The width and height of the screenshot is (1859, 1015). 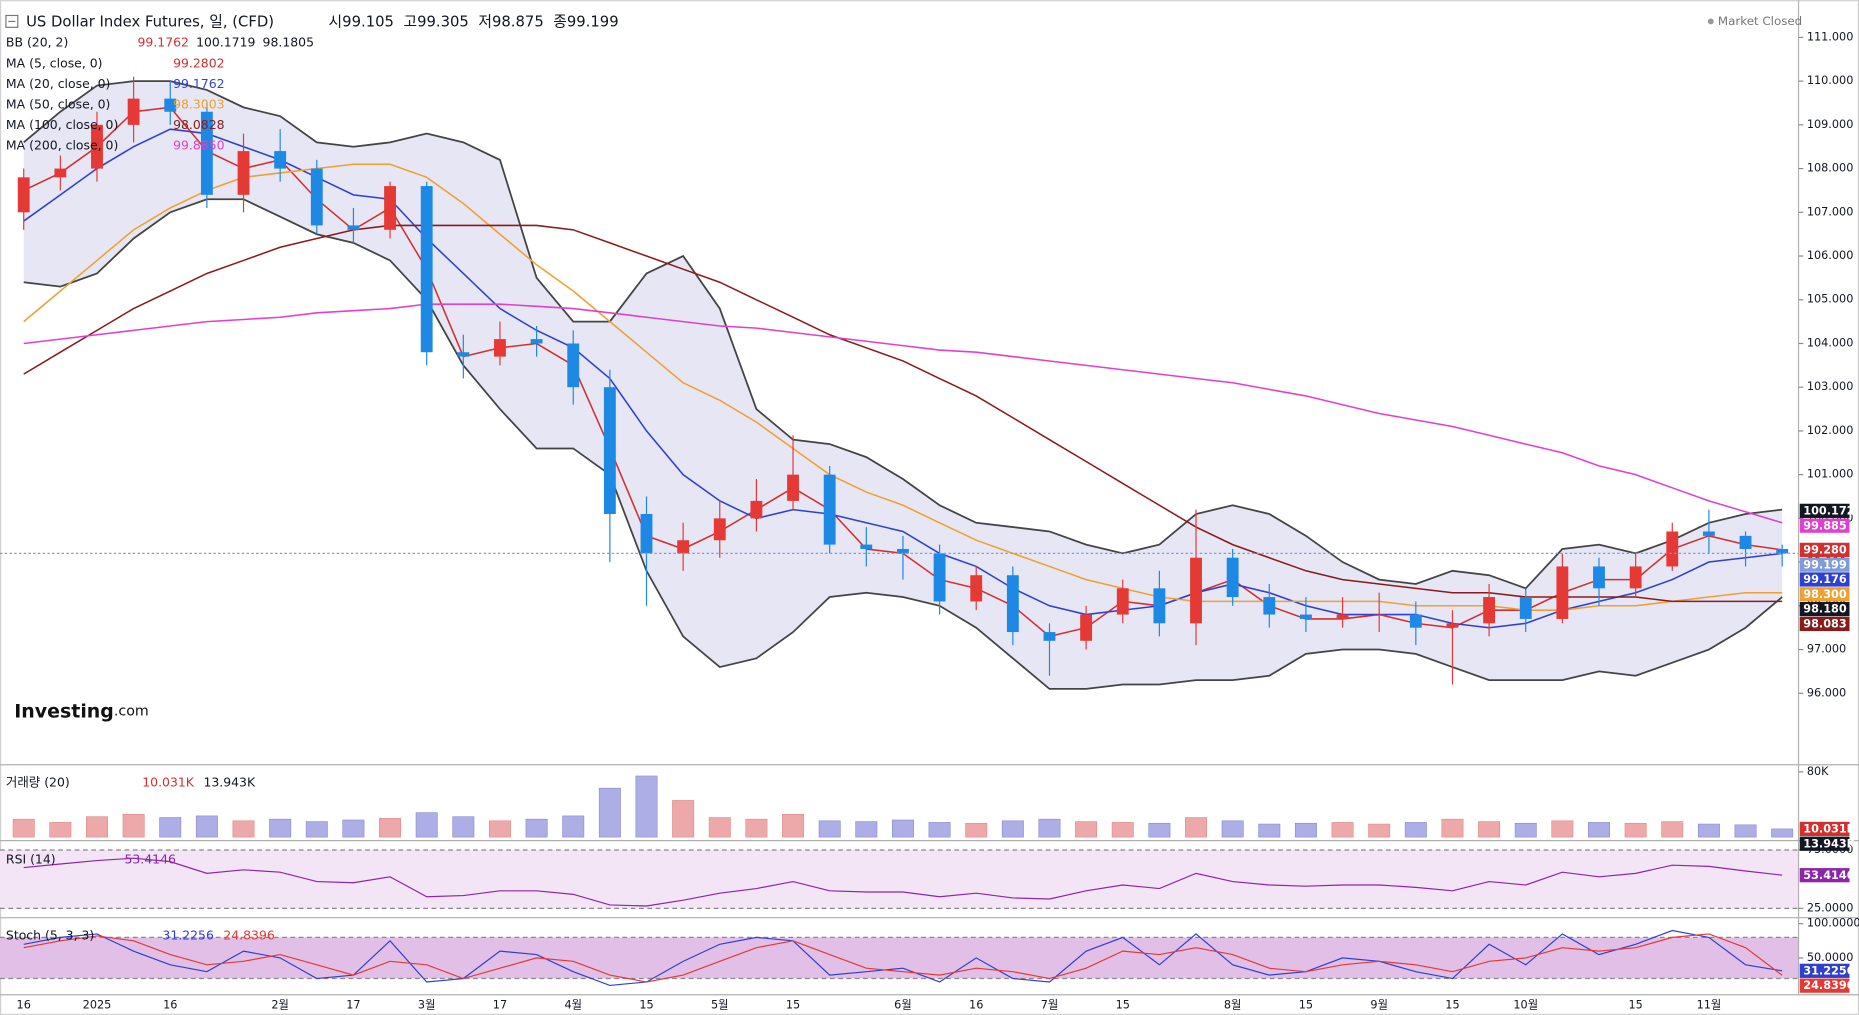 I want to click on price-badge-label: 98.180, so click(x=1825, y=609).